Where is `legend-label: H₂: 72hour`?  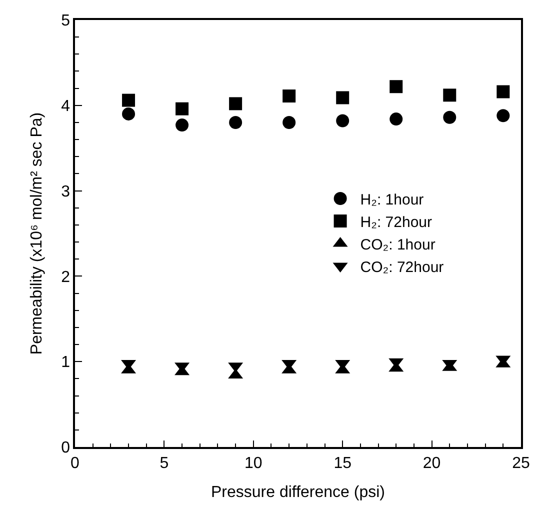
legend-label: H₂: 72hour is located at coordinates (396, 222).